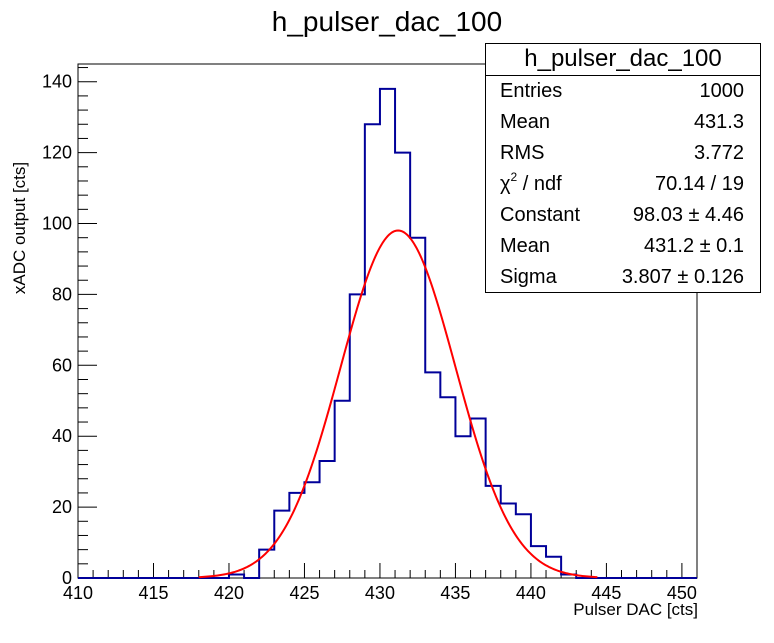  Describe the element at coordinates (718, 122) in the screenshot. I see `stats-value: 431.3` at that location.